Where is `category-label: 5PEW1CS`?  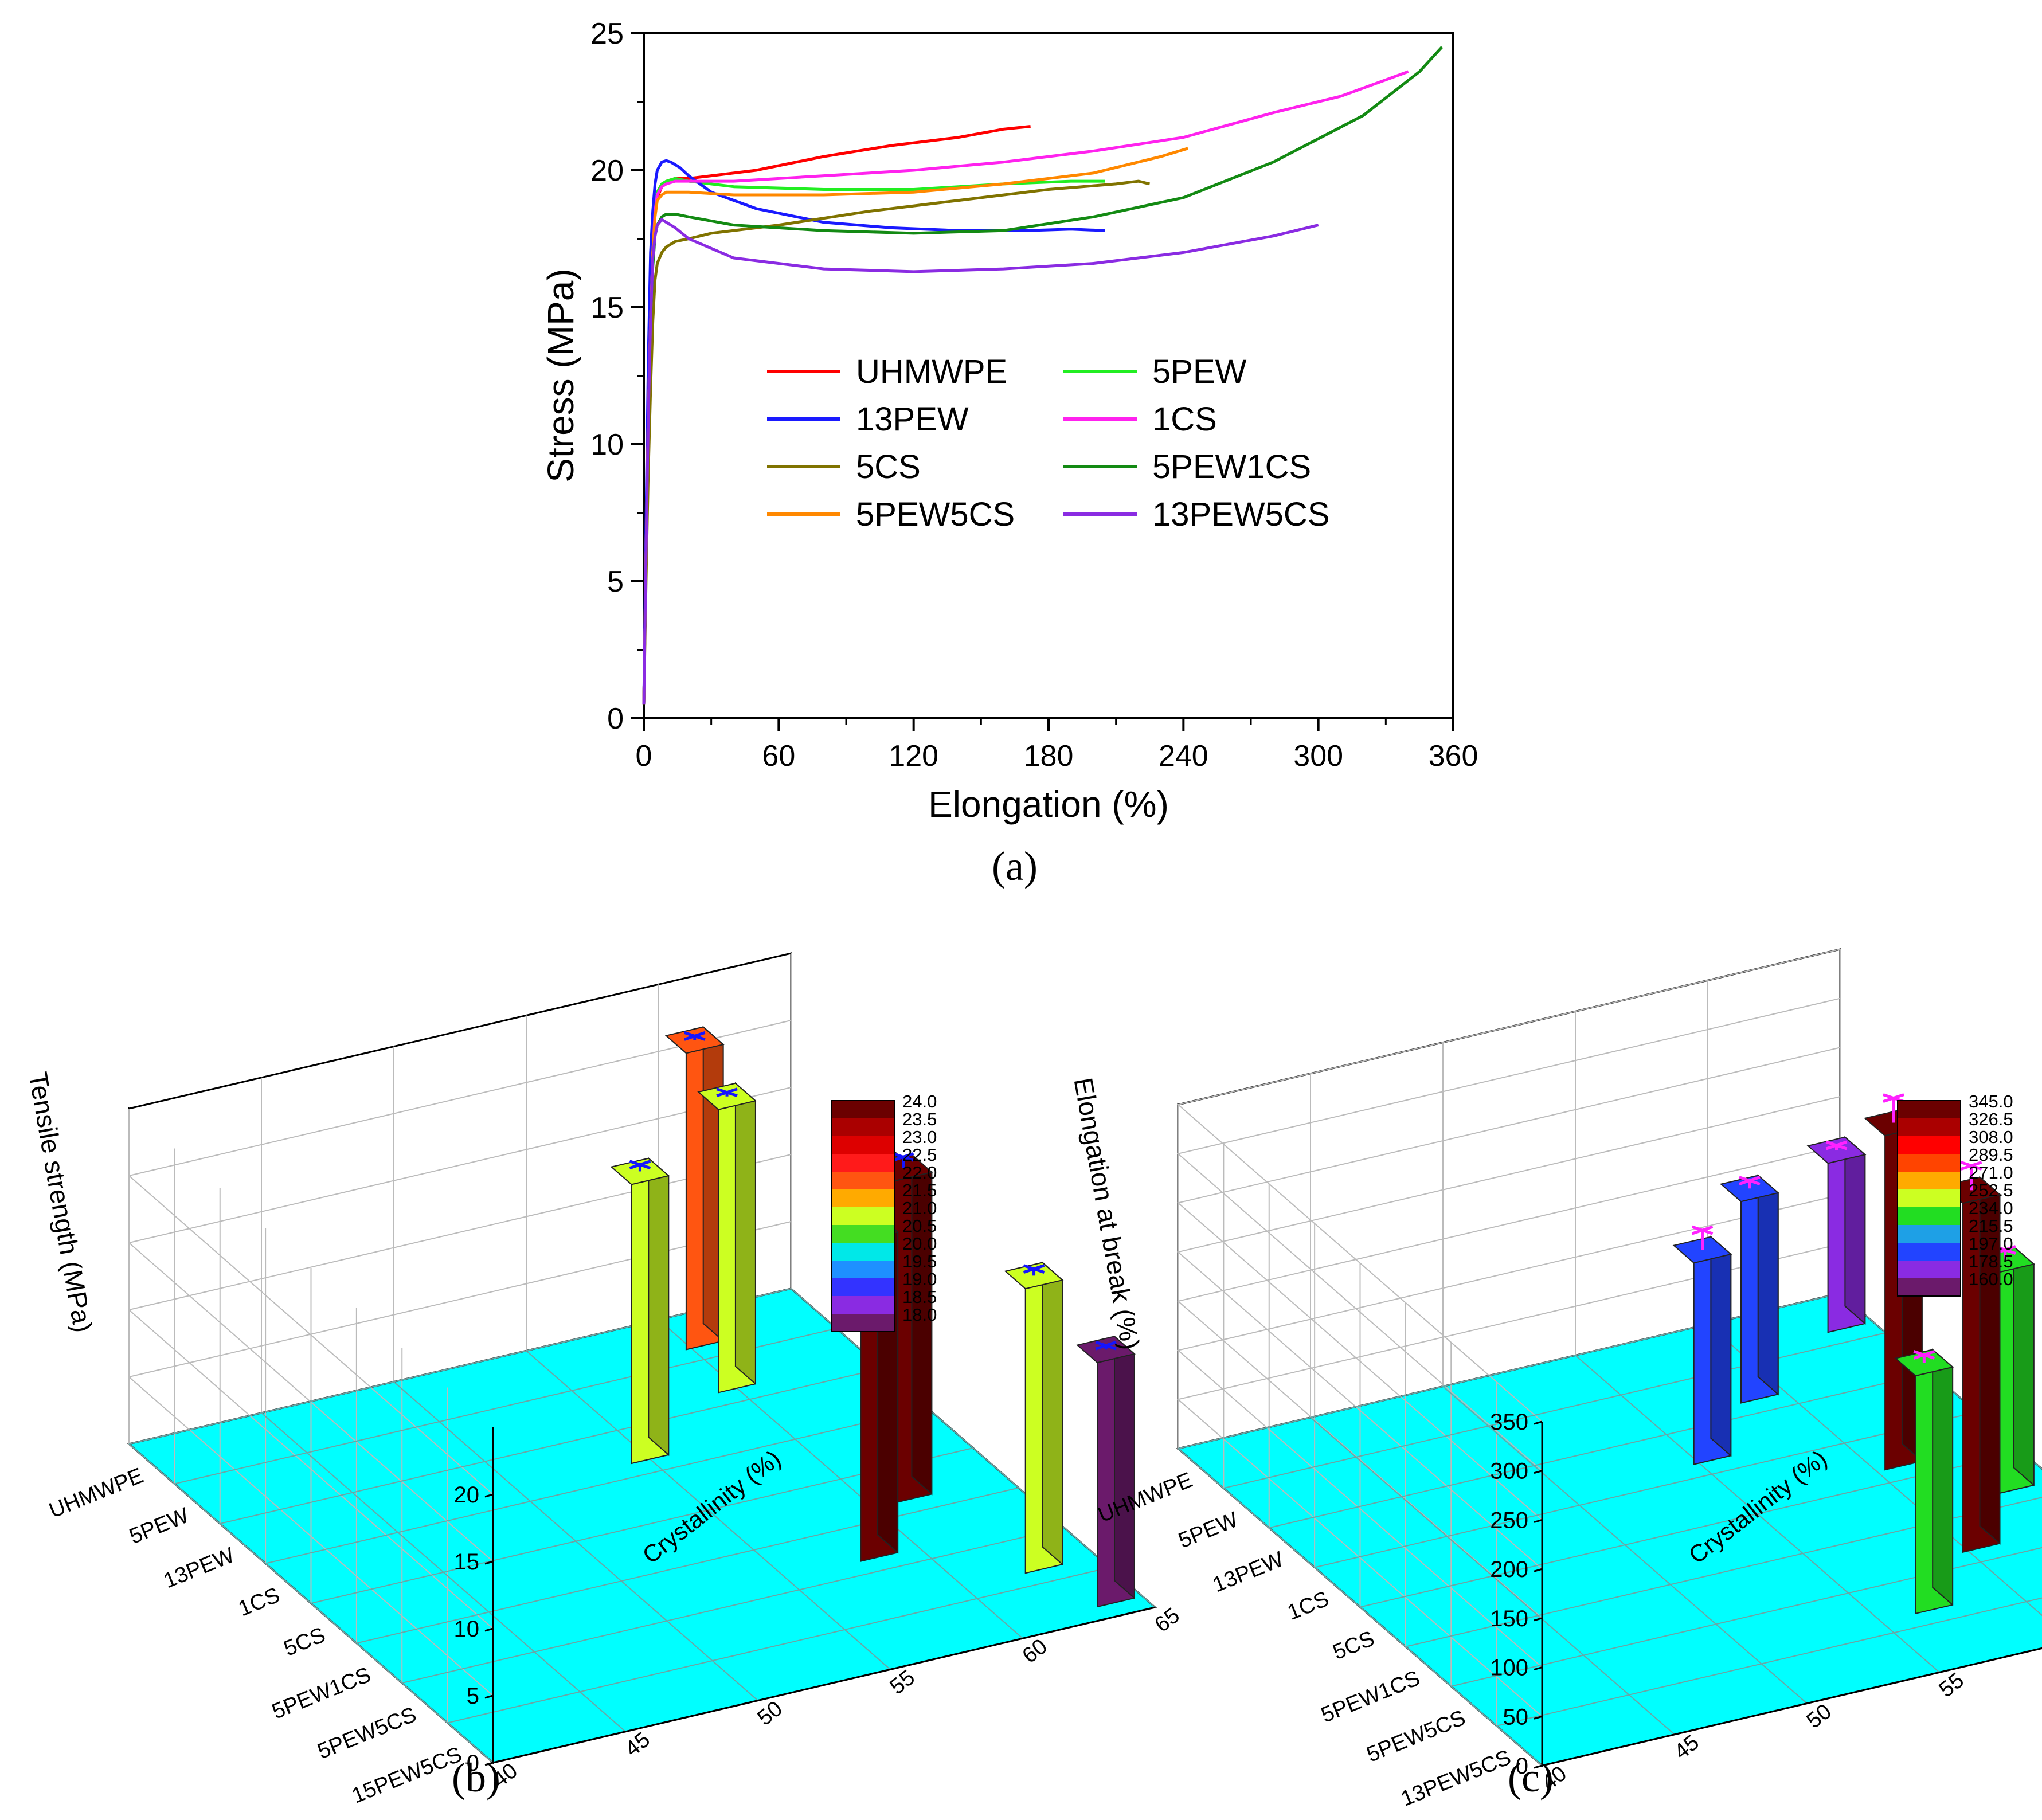 category-label: 5PEW1CS is located at coordinates (1371, 1697).